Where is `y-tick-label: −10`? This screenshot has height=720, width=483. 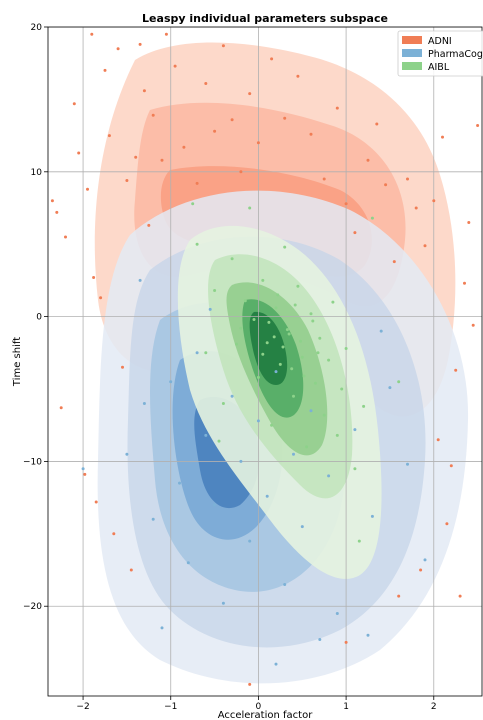 y-tick-label: −10 is located at coordinates (32, 462).